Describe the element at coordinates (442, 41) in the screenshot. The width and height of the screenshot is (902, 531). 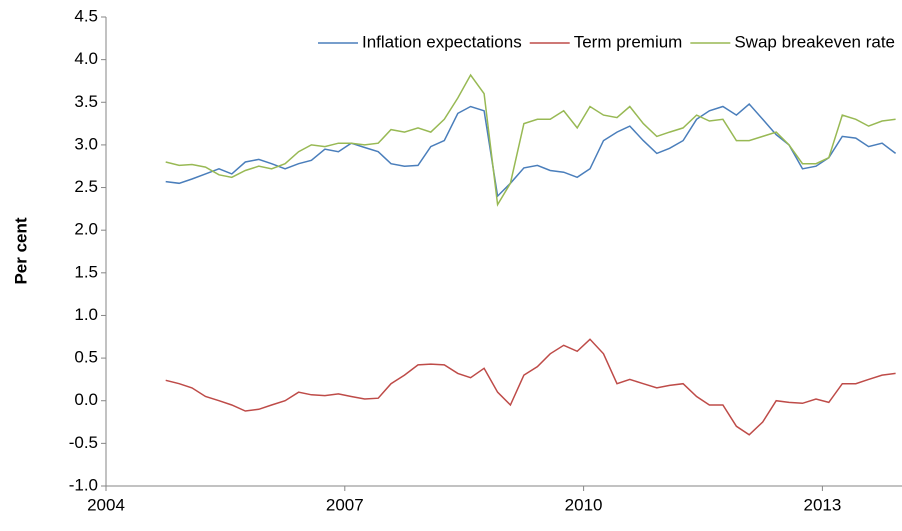
I see `legend-label: Inflation expectations` at that location.